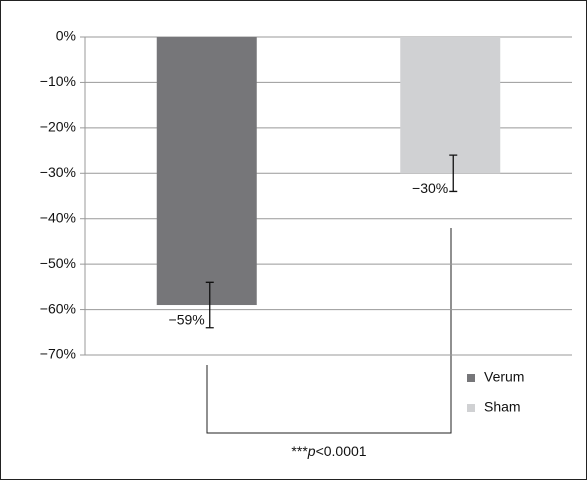  I want to click on y-tick-label: −60%, so click(58, 308).